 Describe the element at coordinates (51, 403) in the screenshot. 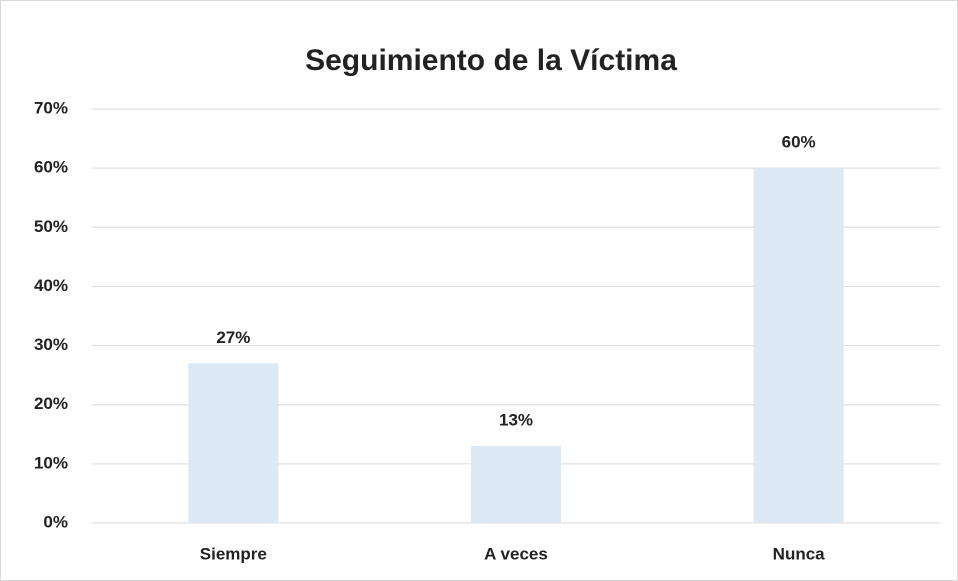

I see `y-tick-label: 20%` at that location.